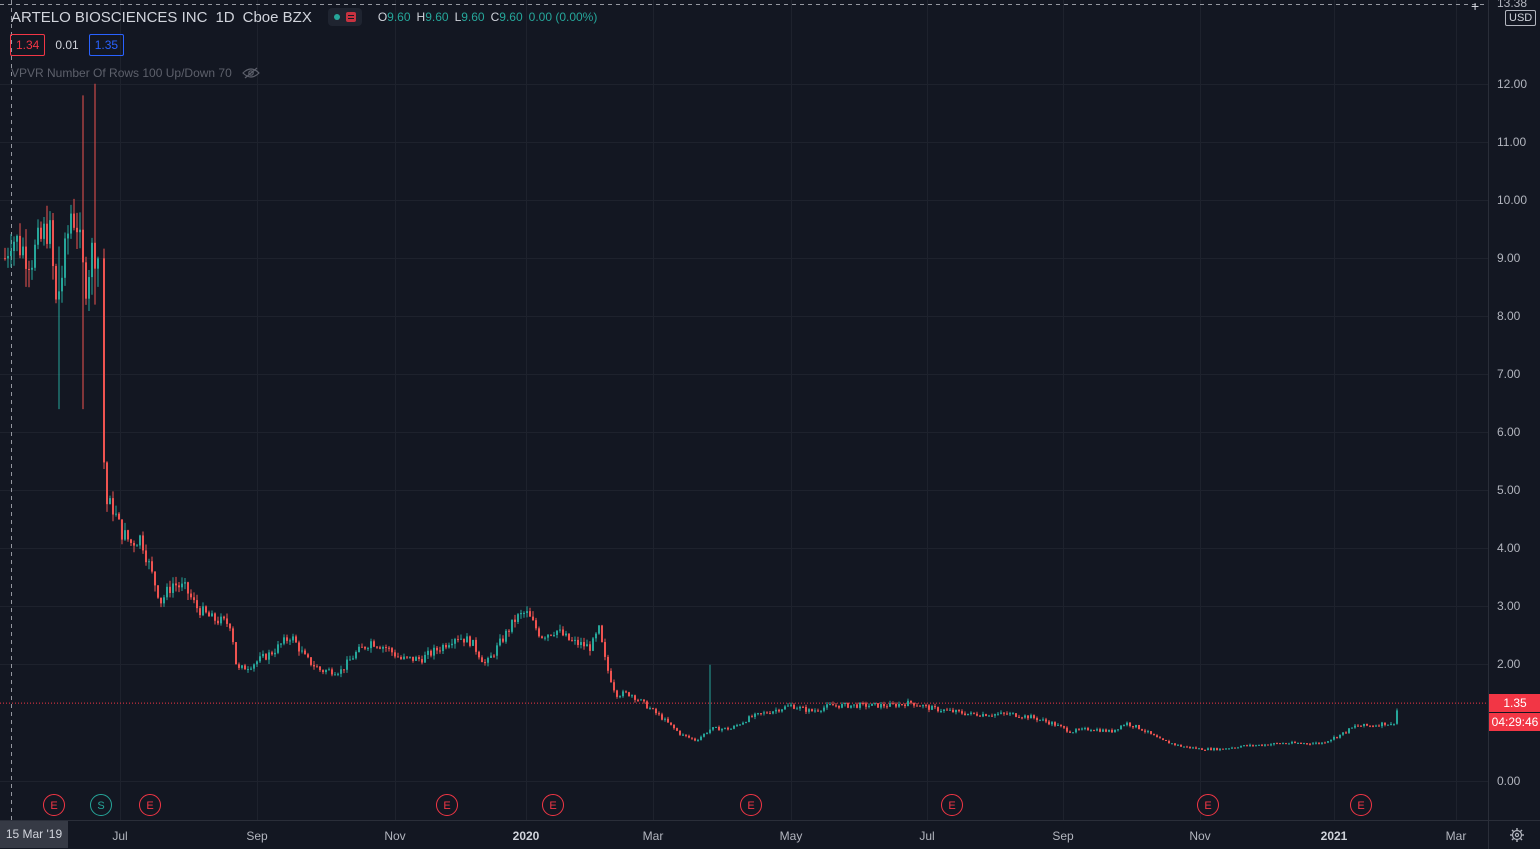 This screenshot has width=1540, height=849. I want to click on flag-icon, so click(350, 17).